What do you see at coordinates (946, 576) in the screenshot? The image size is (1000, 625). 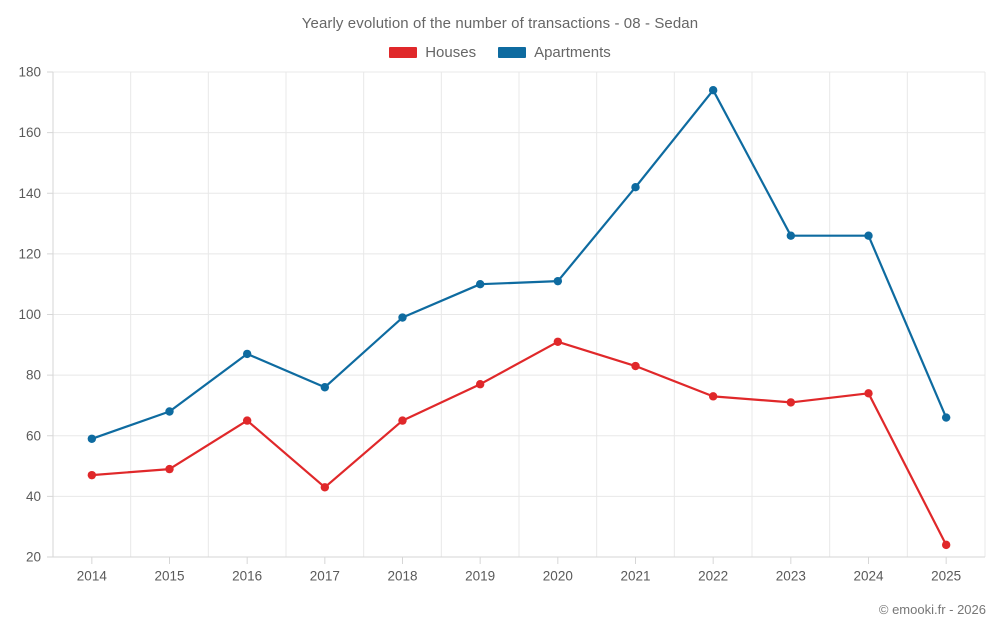 I see `x-tick-label: 2025` at bounding box center [946, 576].